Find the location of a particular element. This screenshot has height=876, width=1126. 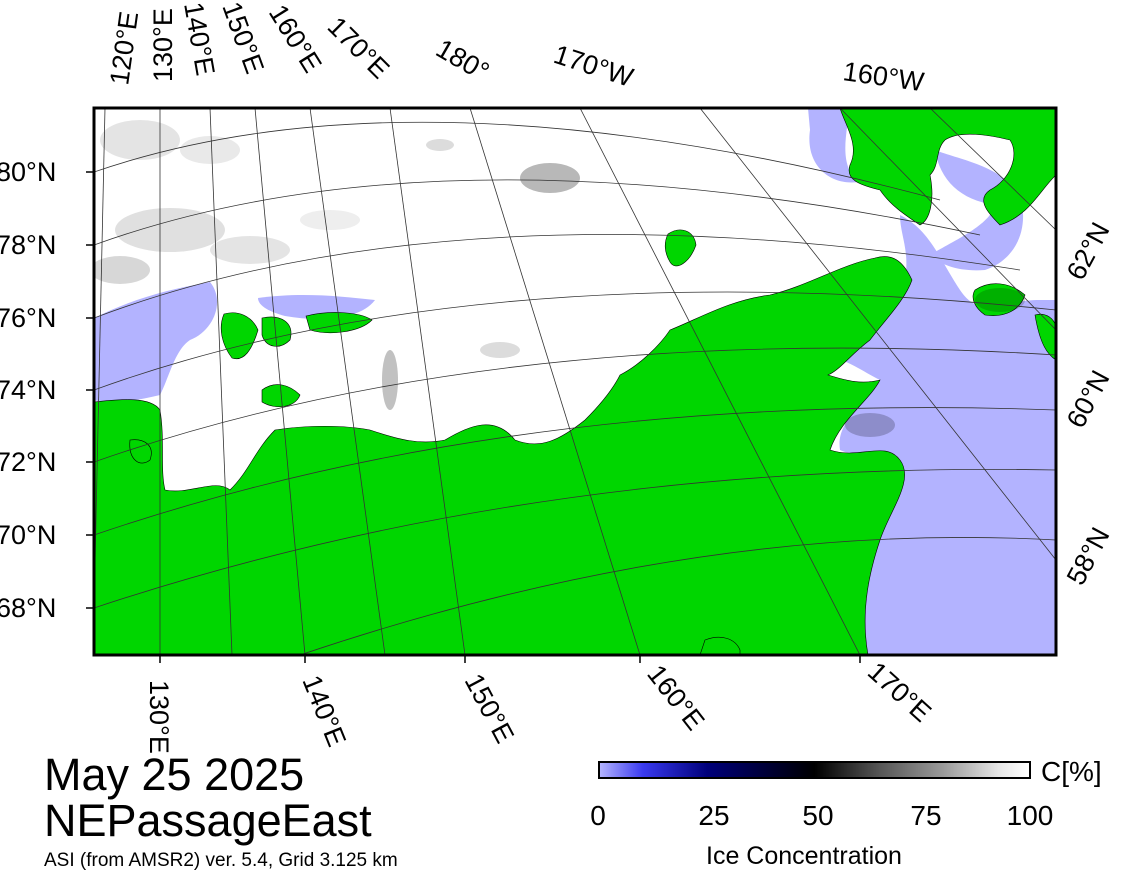

colorbar-tick-100: 100 is located at coordinates (1030, 815).